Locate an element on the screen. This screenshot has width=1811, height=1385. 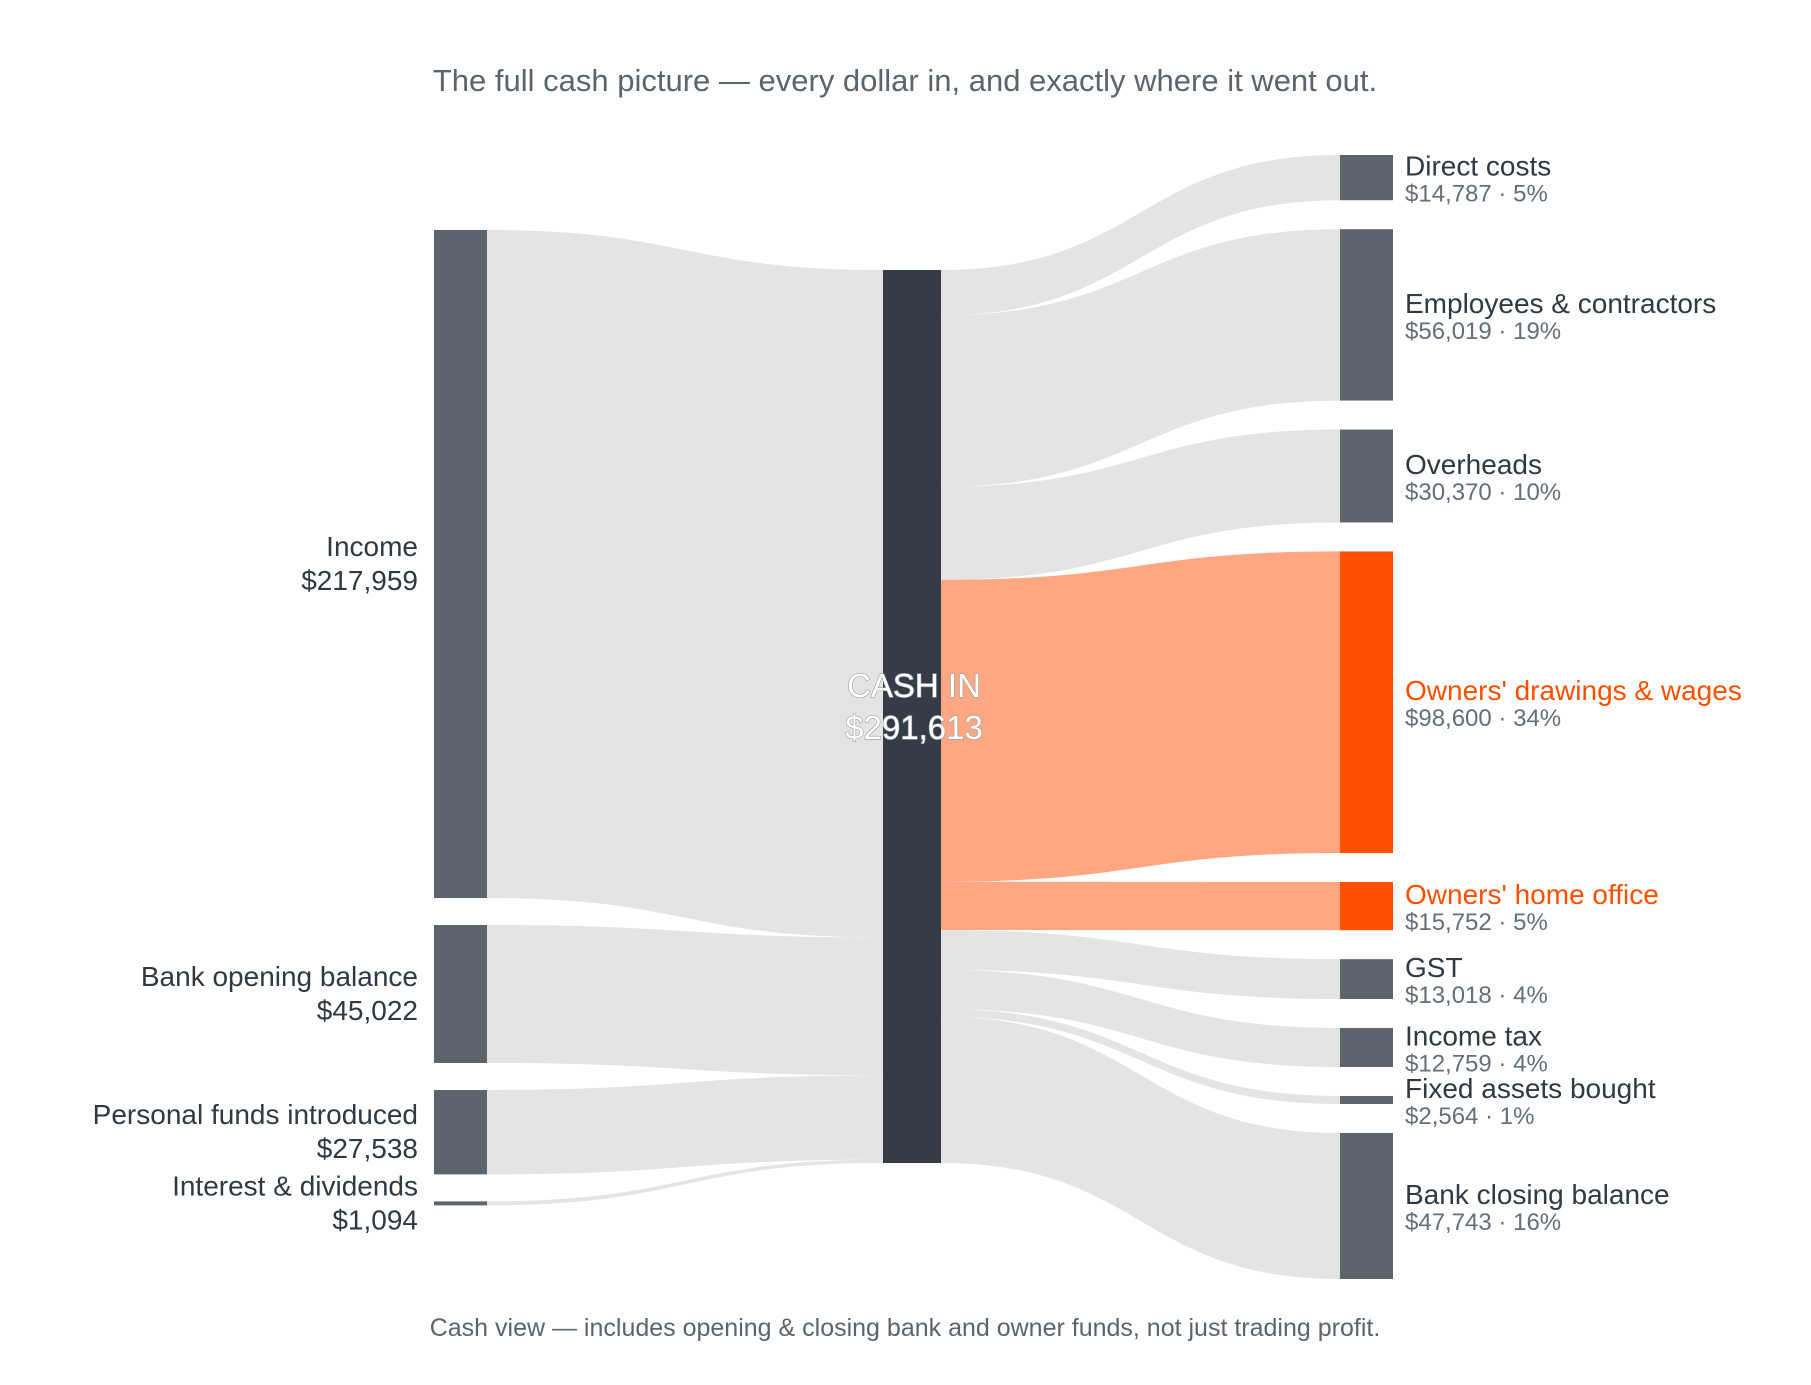
link-direct-costs is located at coordinates (1140, 235).